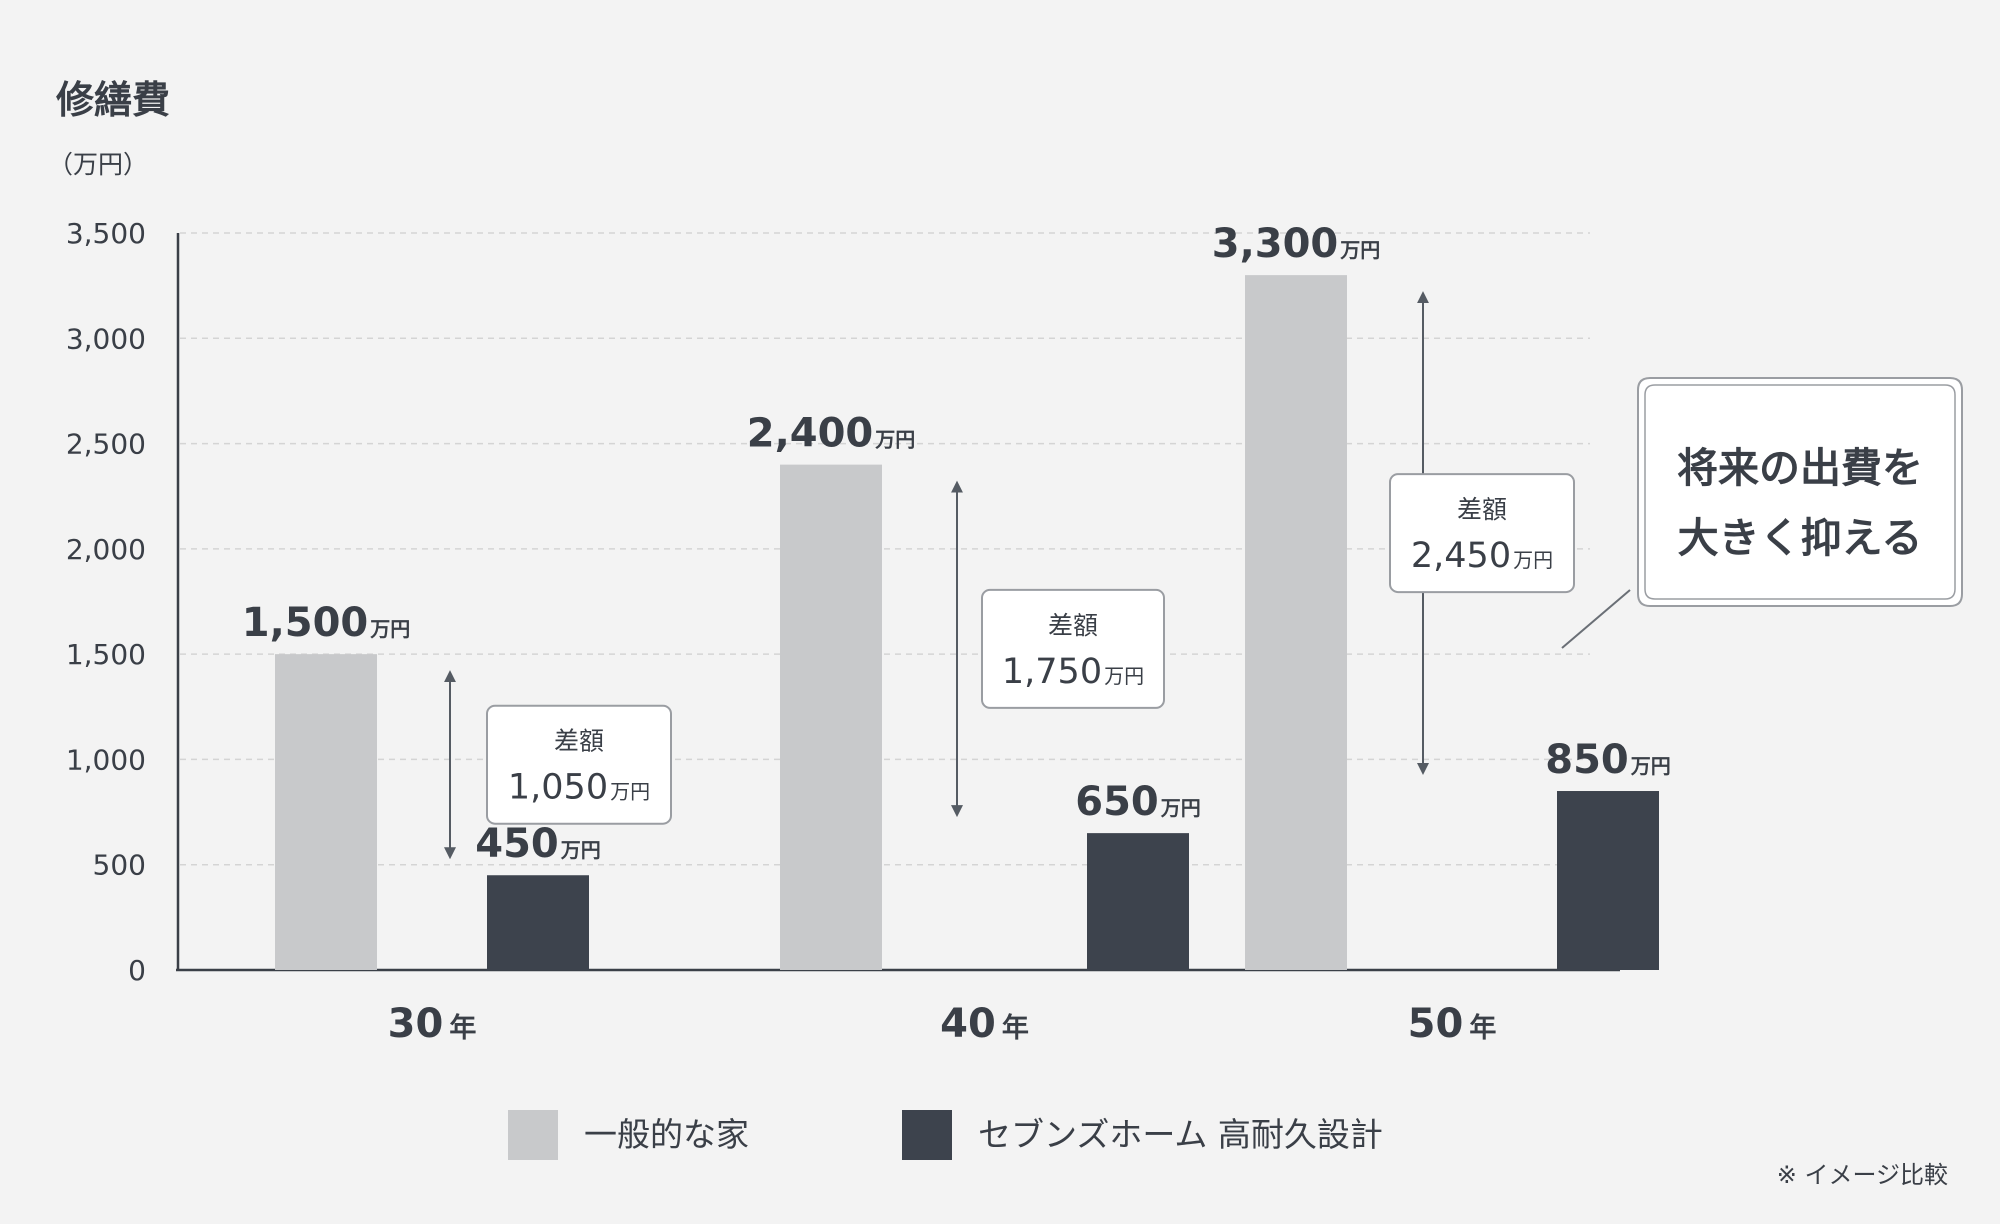  I want to click on legend-label-general-house: 一般的な家, so click(666, 1134).